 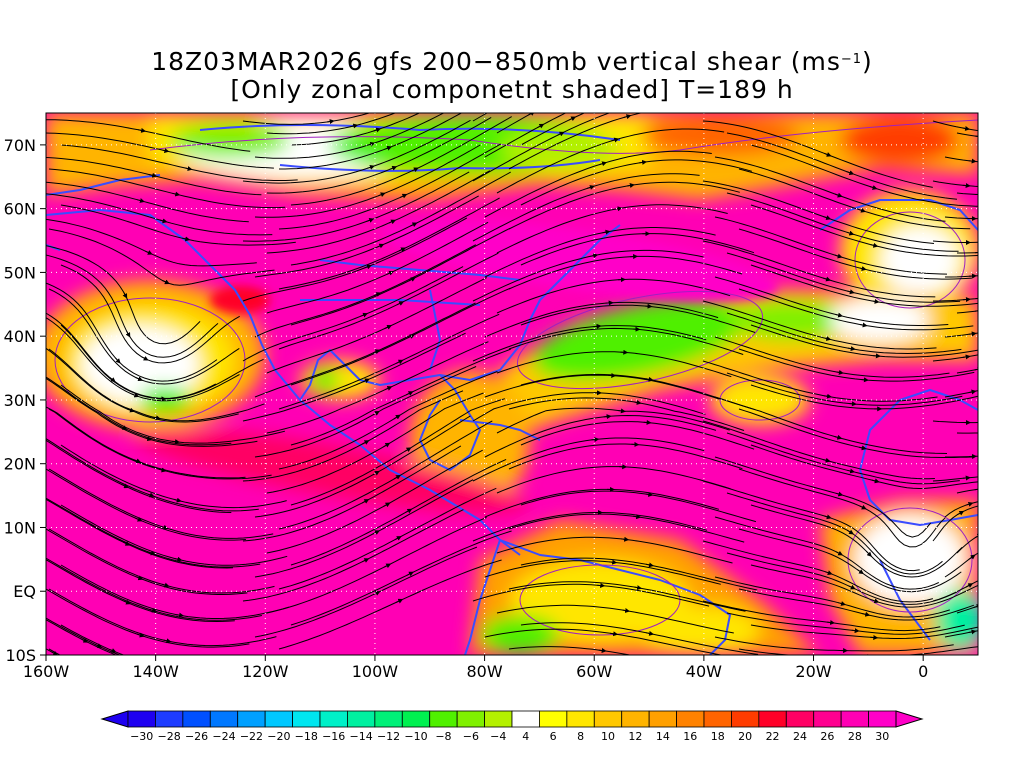 What do you see at coordinates (512, 89) in the screenshot?
I see `chart-title-line2: [Only zonal componetnt shaded] T=189 h` at bounding box center [512, 89].